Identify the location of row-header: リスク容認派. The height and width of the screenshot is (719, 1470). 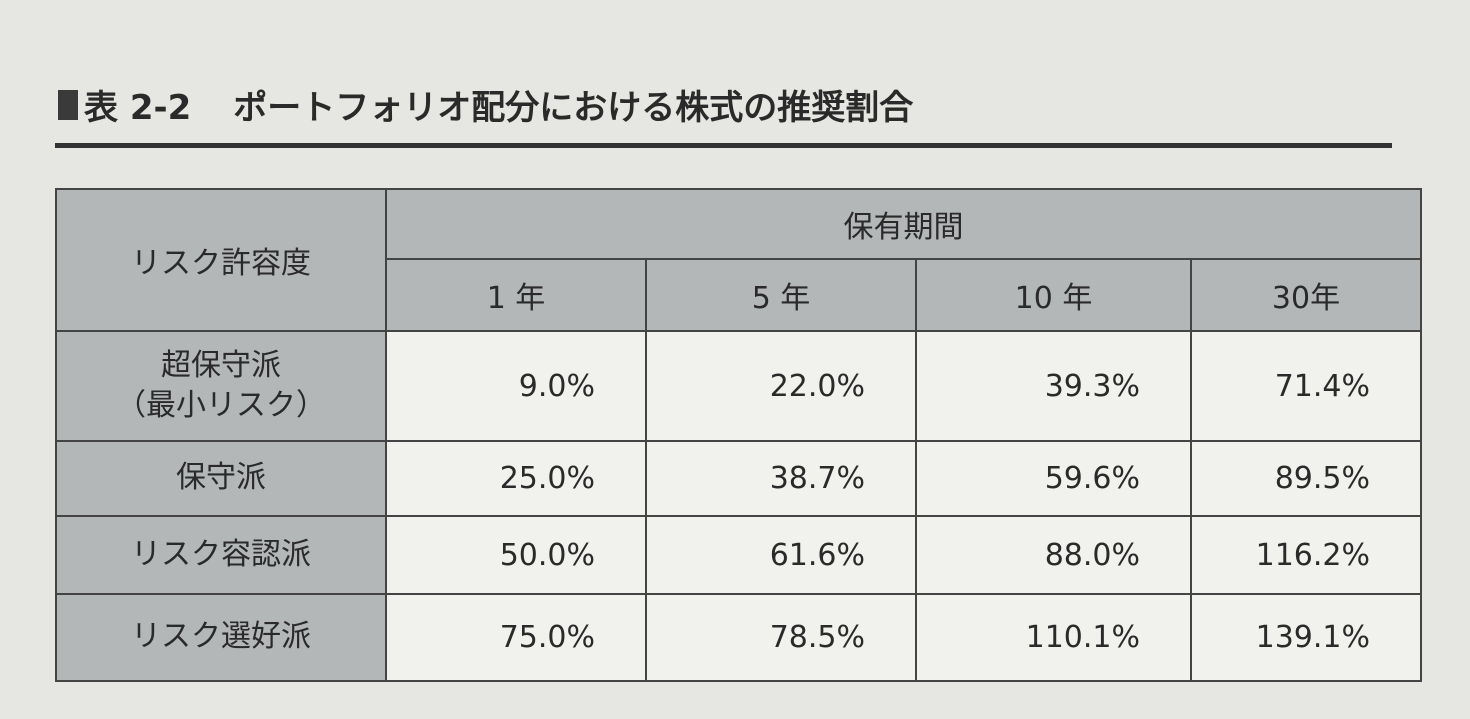
(221, 555).